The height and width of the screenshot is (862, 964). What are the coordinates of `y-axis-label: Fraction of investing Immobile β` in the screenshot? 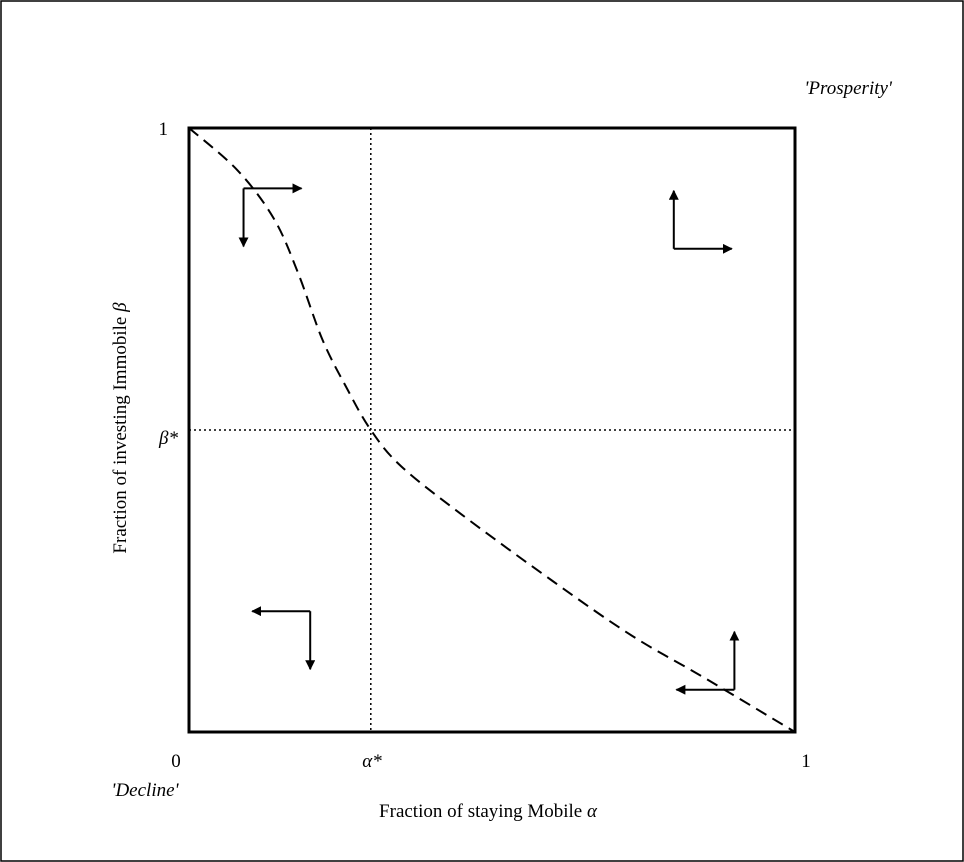 It's located at (120, 428).